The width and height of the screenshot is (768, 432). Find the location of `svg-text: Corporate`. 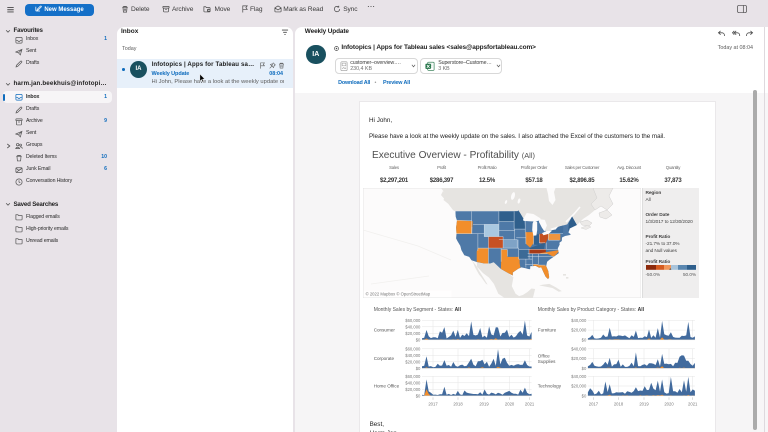

svg-text: Corporate is located at coordinates (384, 358).